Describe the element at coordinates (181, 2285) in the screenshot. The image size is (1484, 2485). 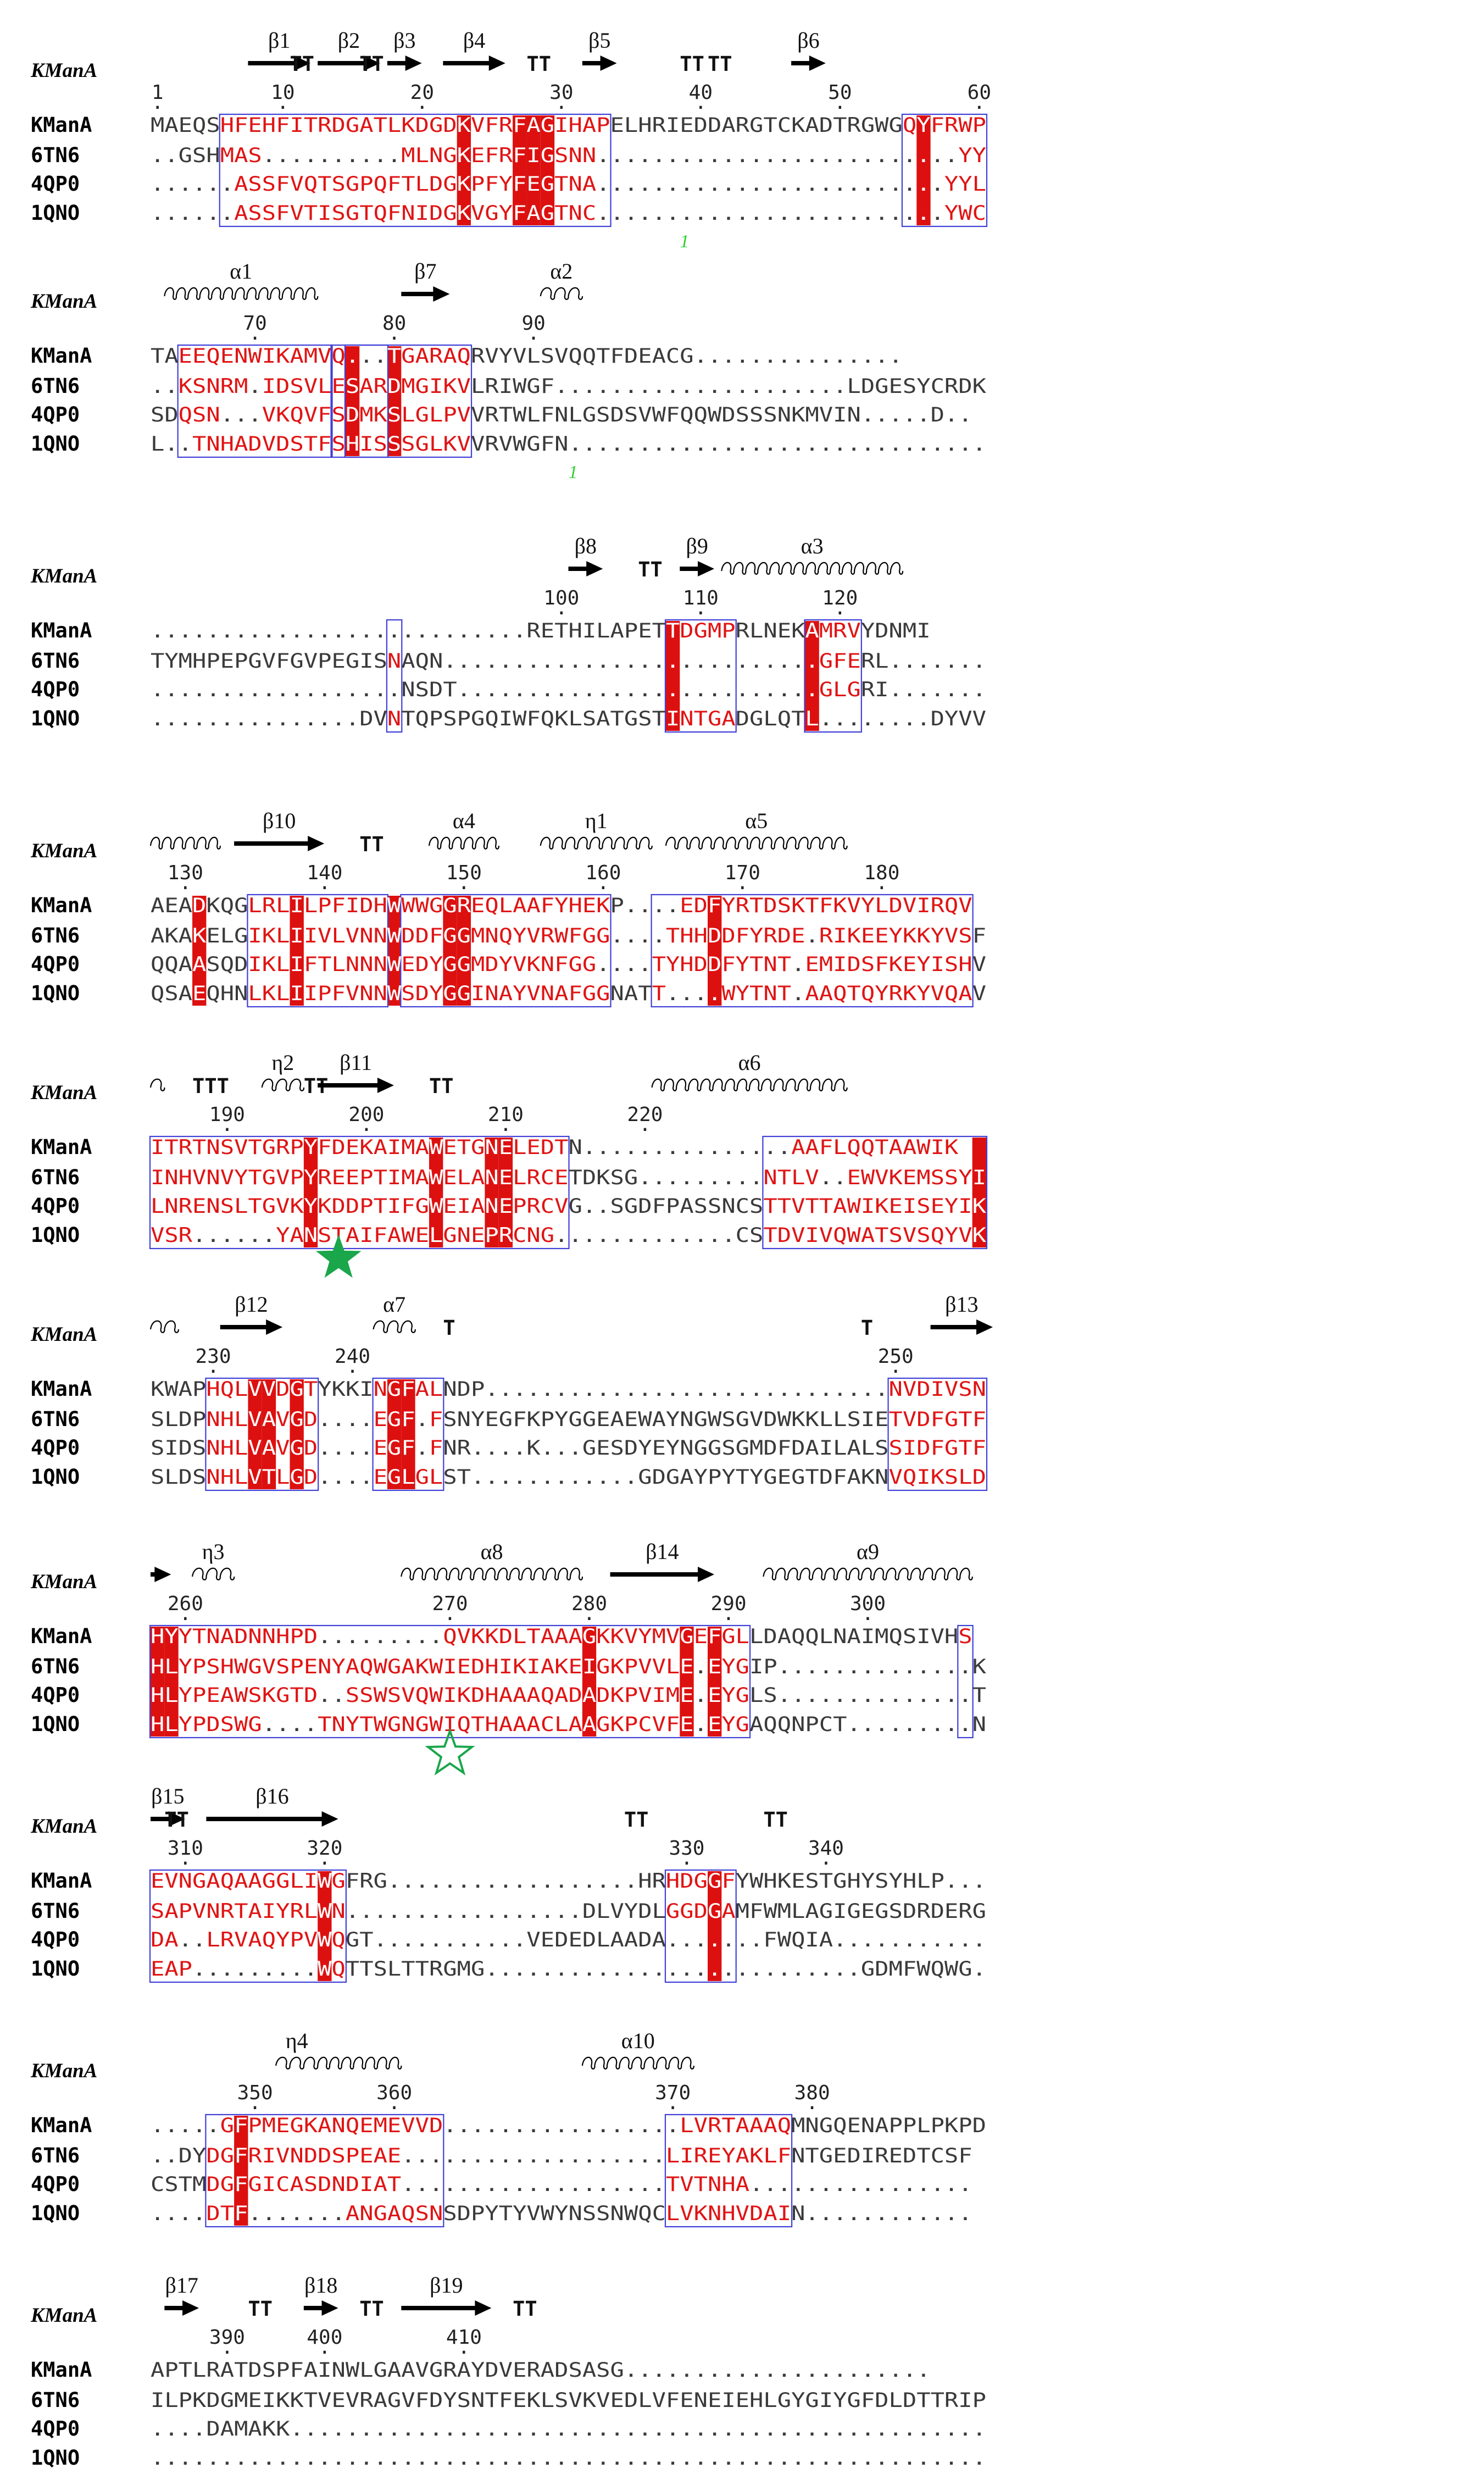
I see `beta-strand-label: β17` at that location.